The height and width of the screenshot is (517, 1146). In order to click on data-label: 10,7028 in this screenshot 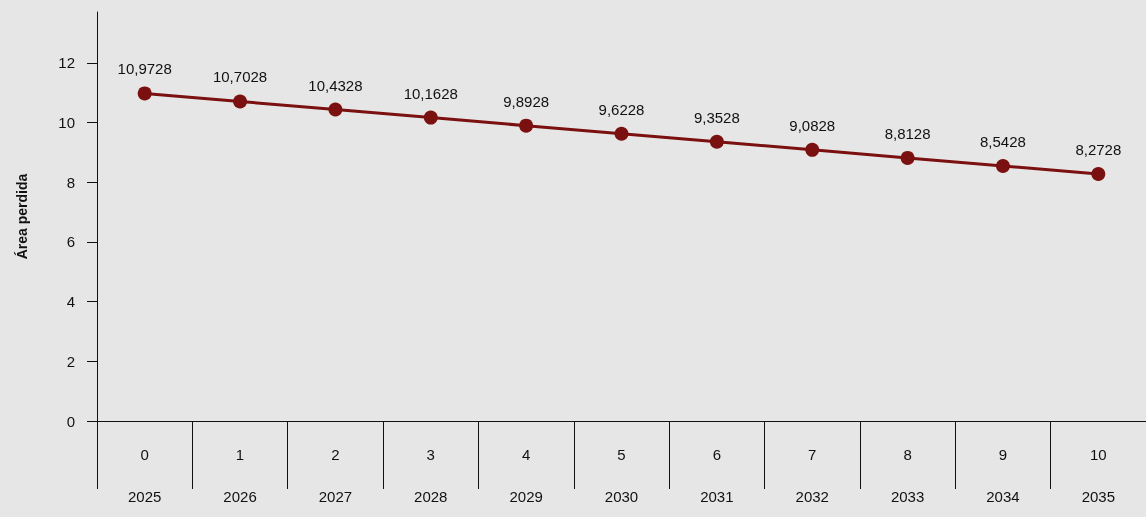, I will do `click(240, 77)`.